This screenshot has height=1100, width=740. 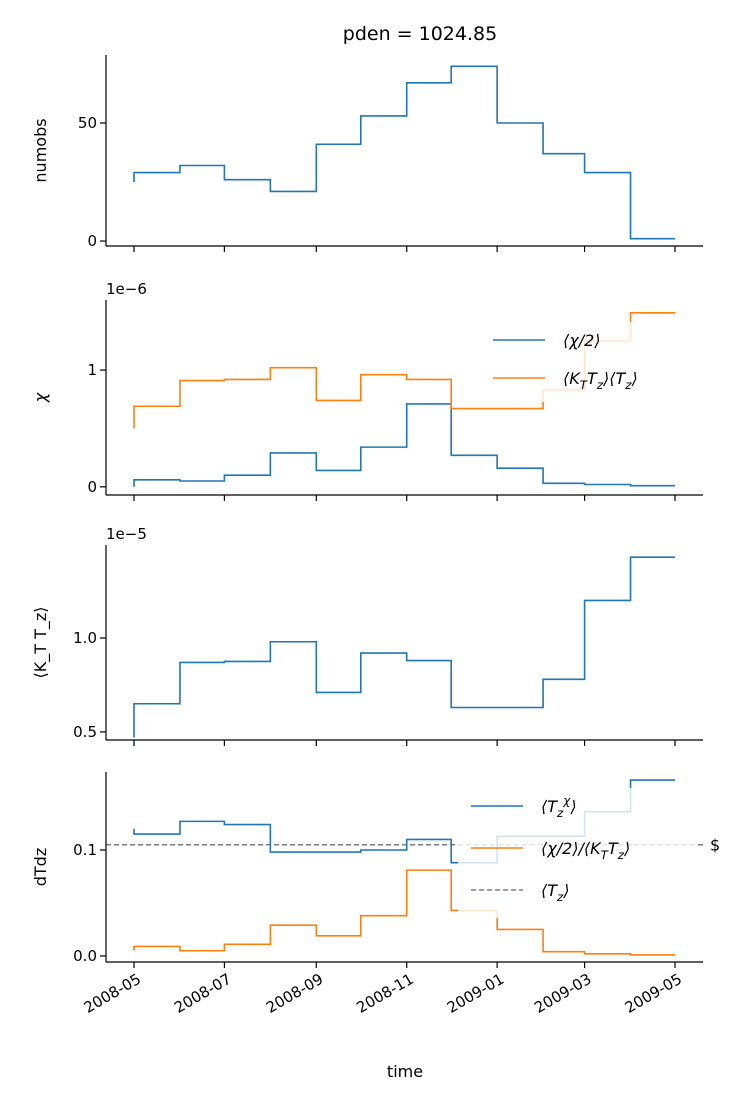 I want to click on y-axis-label: numobs, so click(x=40, y=150).